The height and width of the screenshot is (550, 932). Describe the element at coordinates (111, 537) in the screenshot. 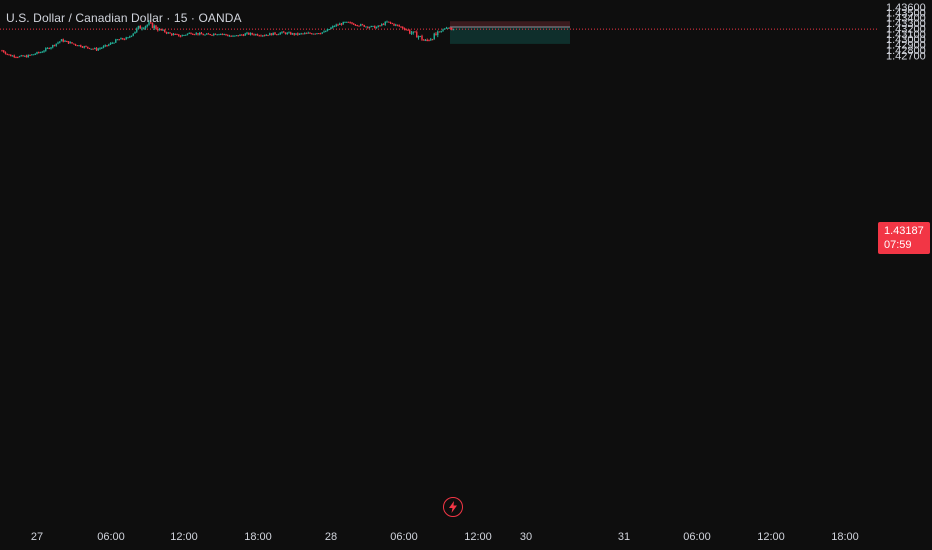

I see `x-axis-tick-label: 06:00` at that location.